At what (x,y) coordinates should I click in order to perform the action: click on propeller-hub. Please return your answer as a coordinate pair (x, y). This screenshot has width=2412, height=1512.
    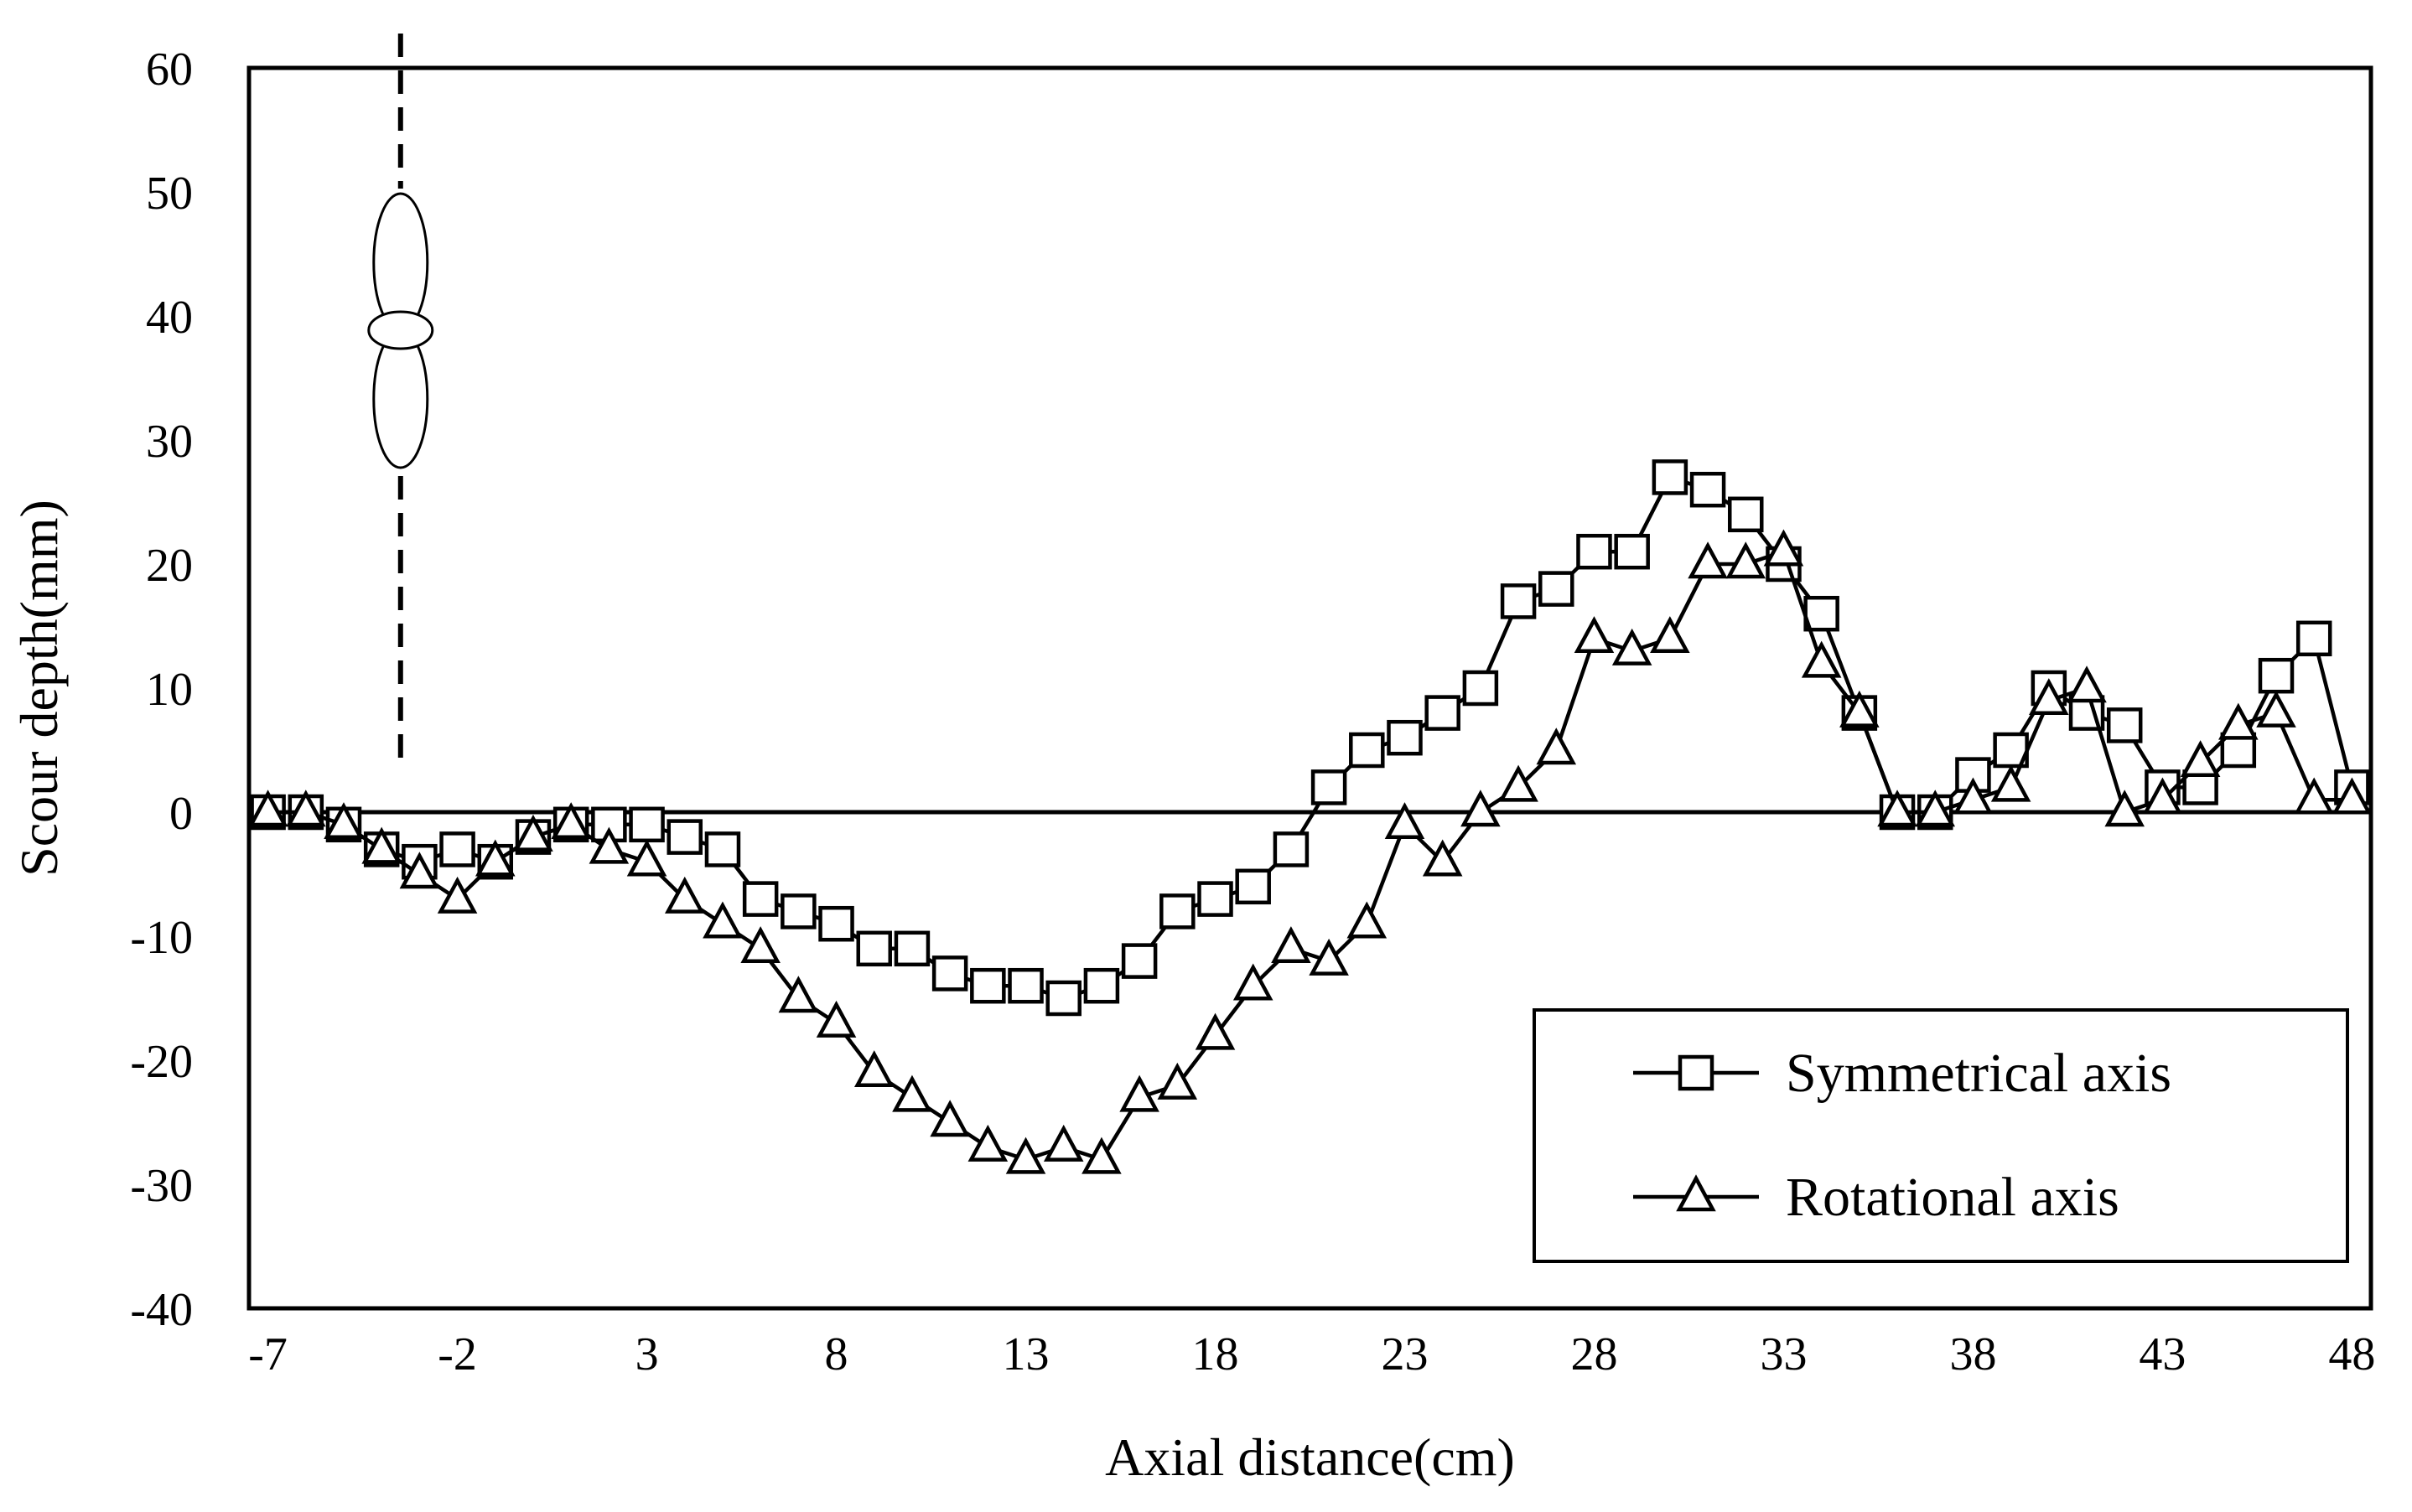
    Looking at the image, I should click on (400, 330).